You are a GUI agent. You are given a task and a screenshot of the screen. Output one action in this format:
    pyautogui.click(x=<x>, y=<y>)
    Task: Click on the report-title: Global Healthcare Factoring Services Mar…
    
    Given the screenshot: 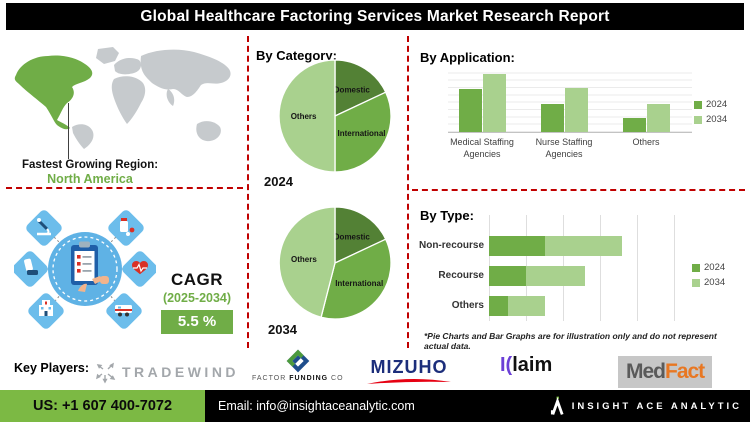 What is the action you would take?
    pyautogui.click(x=375, y=16)
    